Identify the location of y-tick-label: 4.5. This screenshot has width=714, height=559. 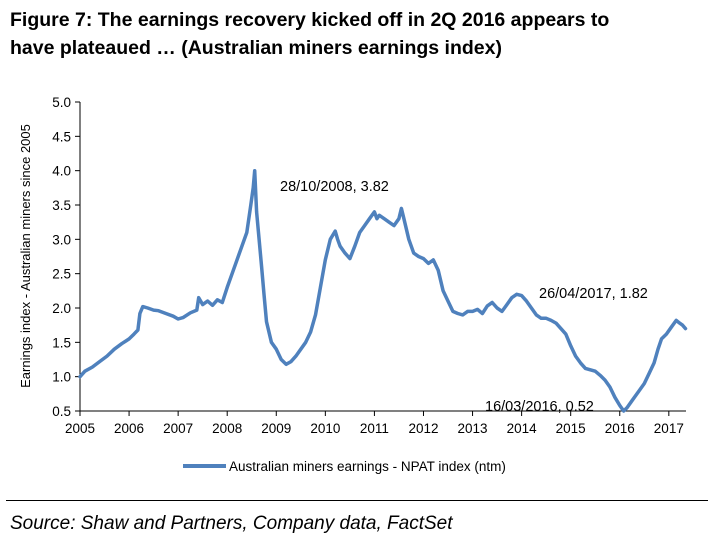
(61, 136).